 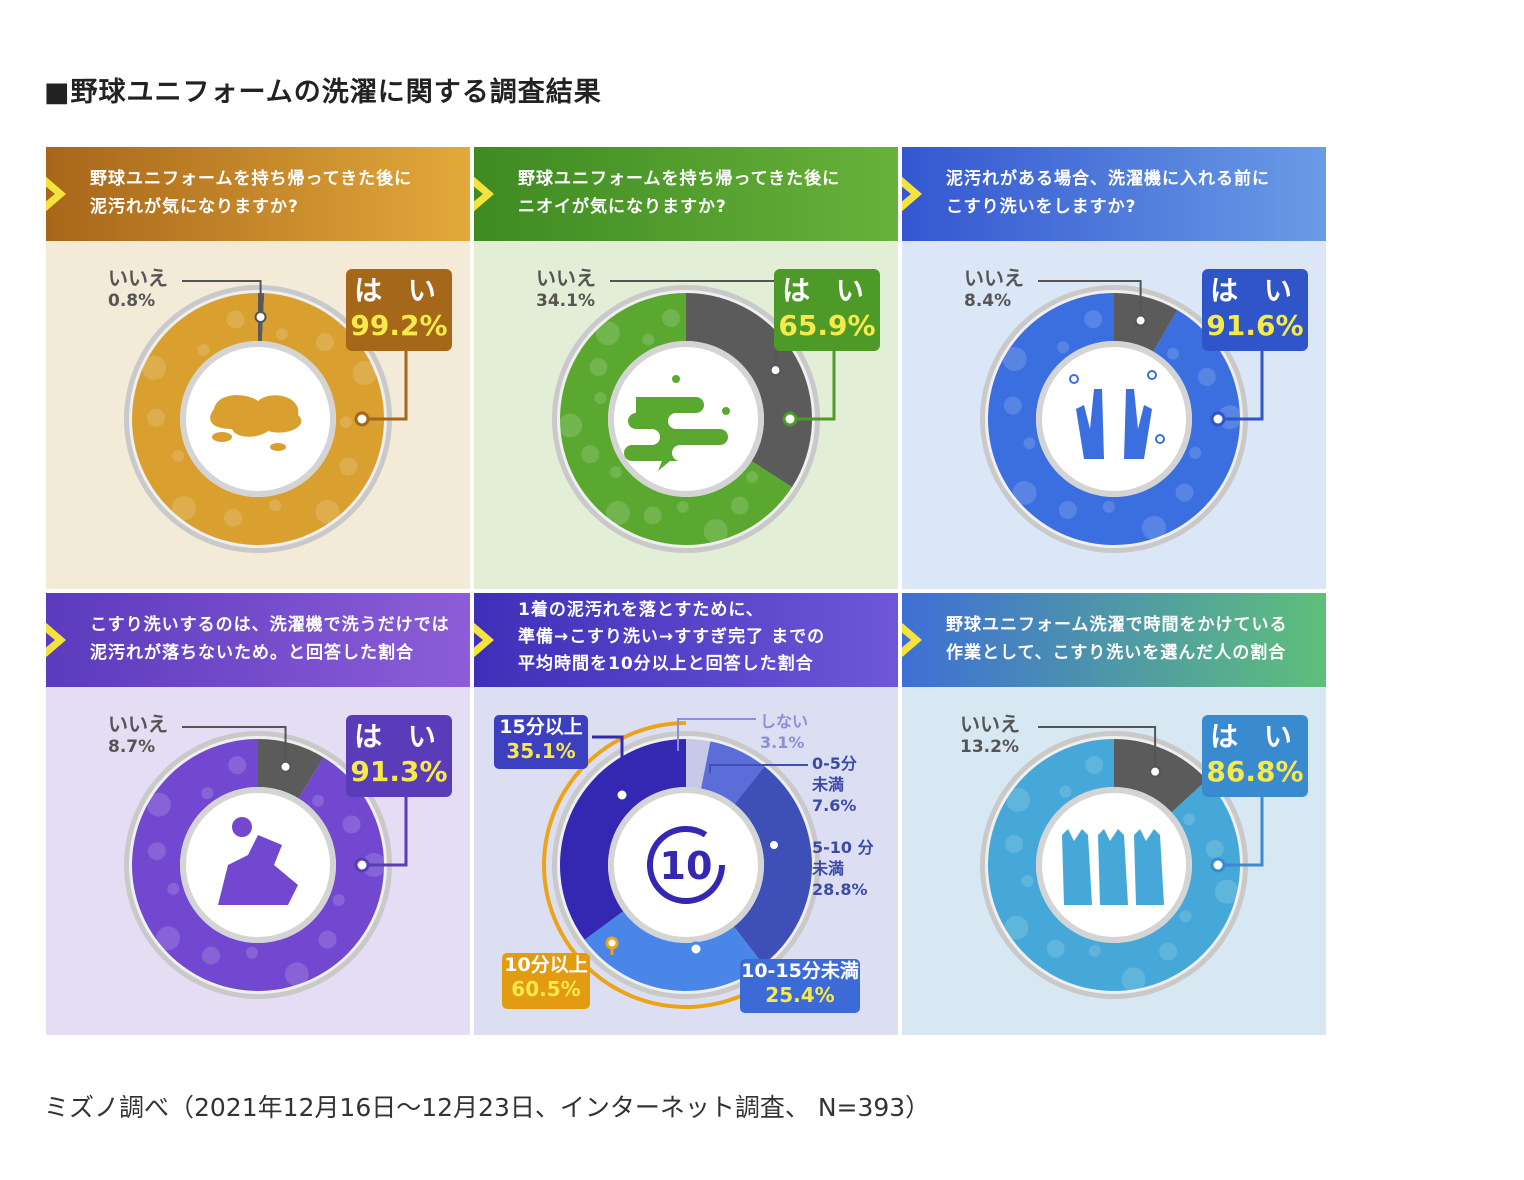 I want to click on yes-value: 86.8%, so click(x=1255, y=771).